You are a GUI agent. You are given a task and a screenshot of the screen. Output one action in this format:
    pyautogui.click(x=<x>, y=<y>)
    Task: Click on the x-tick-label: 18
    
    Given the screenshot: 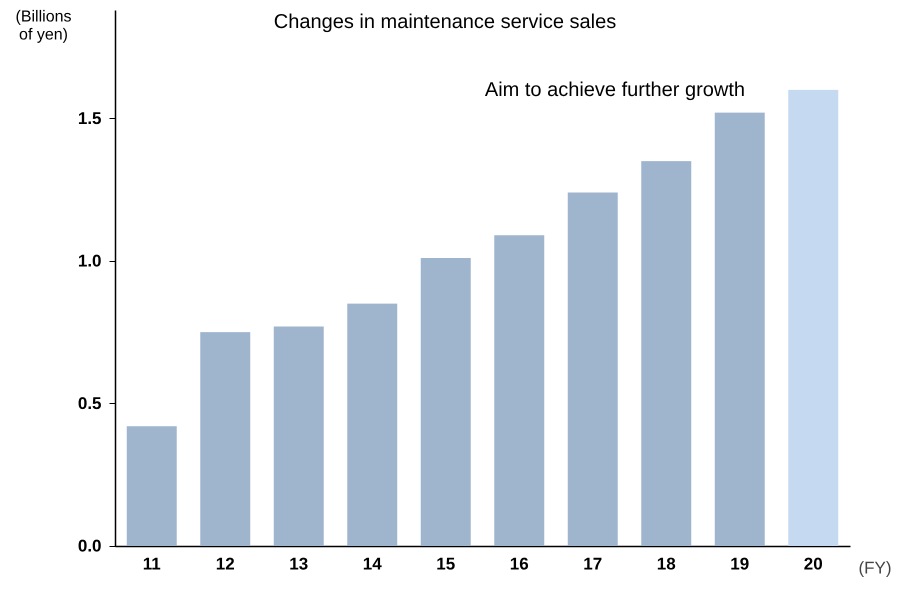 What is the action you would take?
    pyautogui.click(x=666, y=564)
    